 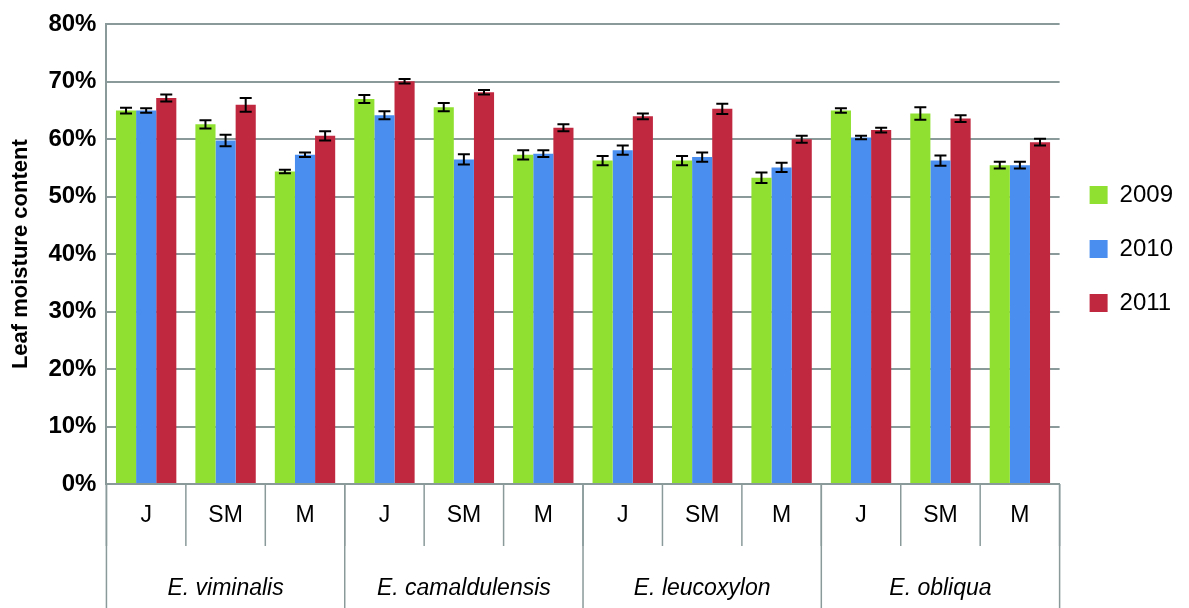 What do you see at coordinates (72, 80) in the screenshot?
I see `y-tick-label: 70%` at bounding box center [72, 80].